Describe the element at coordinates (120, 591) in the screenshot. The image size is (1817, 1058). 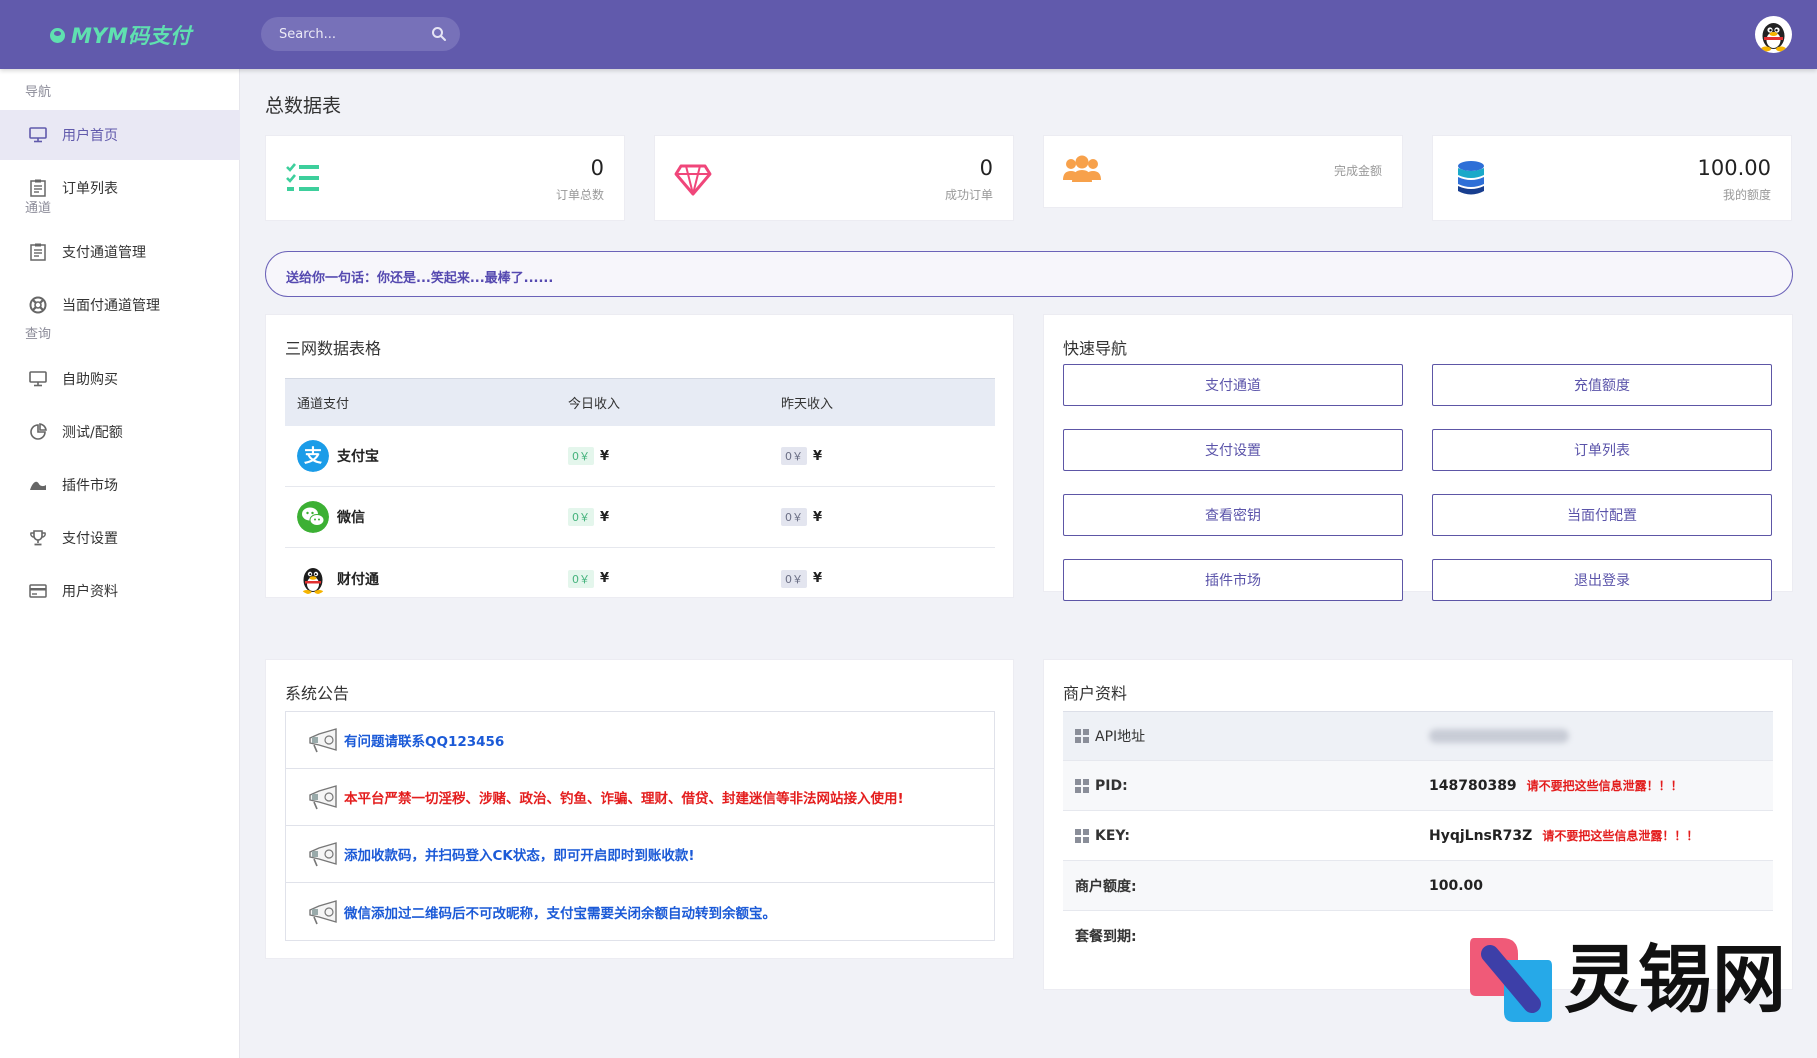
I see `sidebar-item-user-profile: 用户资料` at that location.